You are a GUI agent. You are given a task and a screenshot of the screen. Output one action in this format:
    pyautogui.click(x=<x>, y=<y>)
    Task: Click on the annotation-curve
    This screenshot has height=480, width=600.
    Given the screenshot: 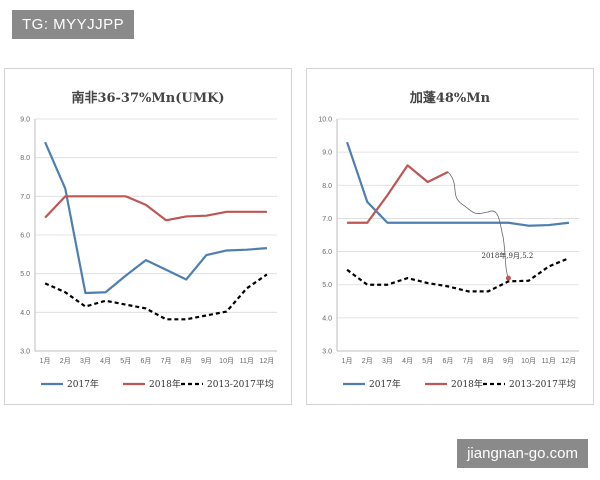 What is the action you would take?
    pyautogui.click(x=478, y=225)
    